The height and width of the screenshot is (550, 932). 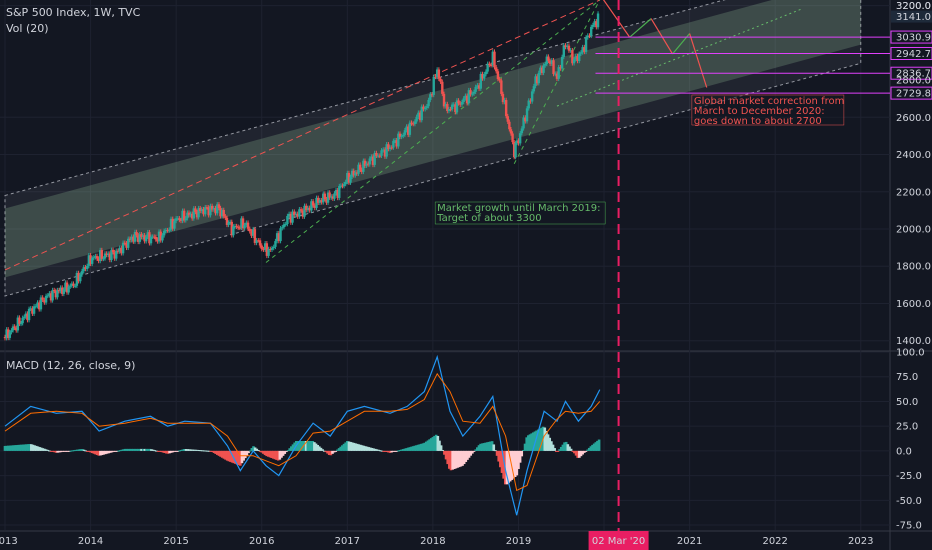 I want to click on projection-arrow, so click(x=640, y=28).